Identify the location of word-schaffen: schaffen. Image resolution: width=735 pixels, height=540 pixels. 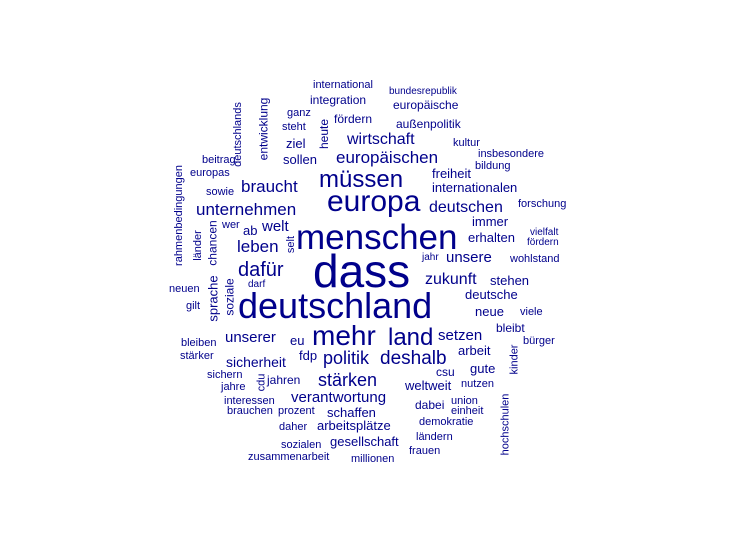
(351, 412).